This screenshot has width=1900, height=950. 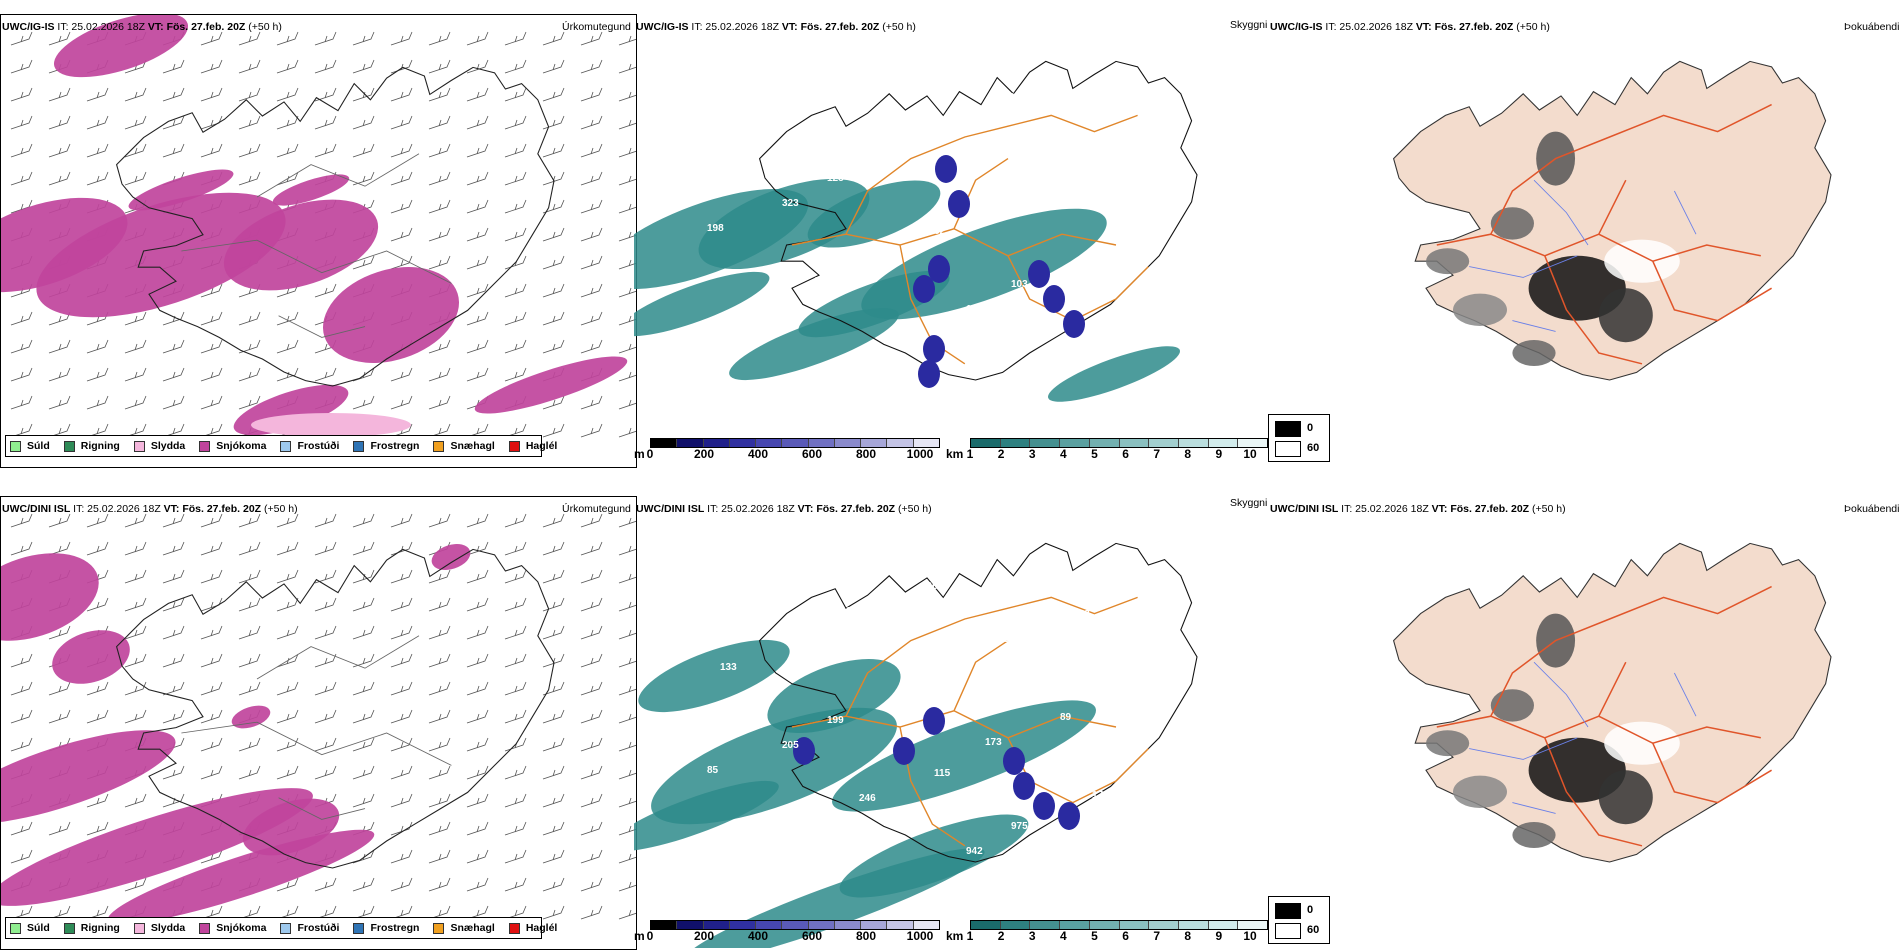 I want to click on precip-map, so click(x=318, y=719).